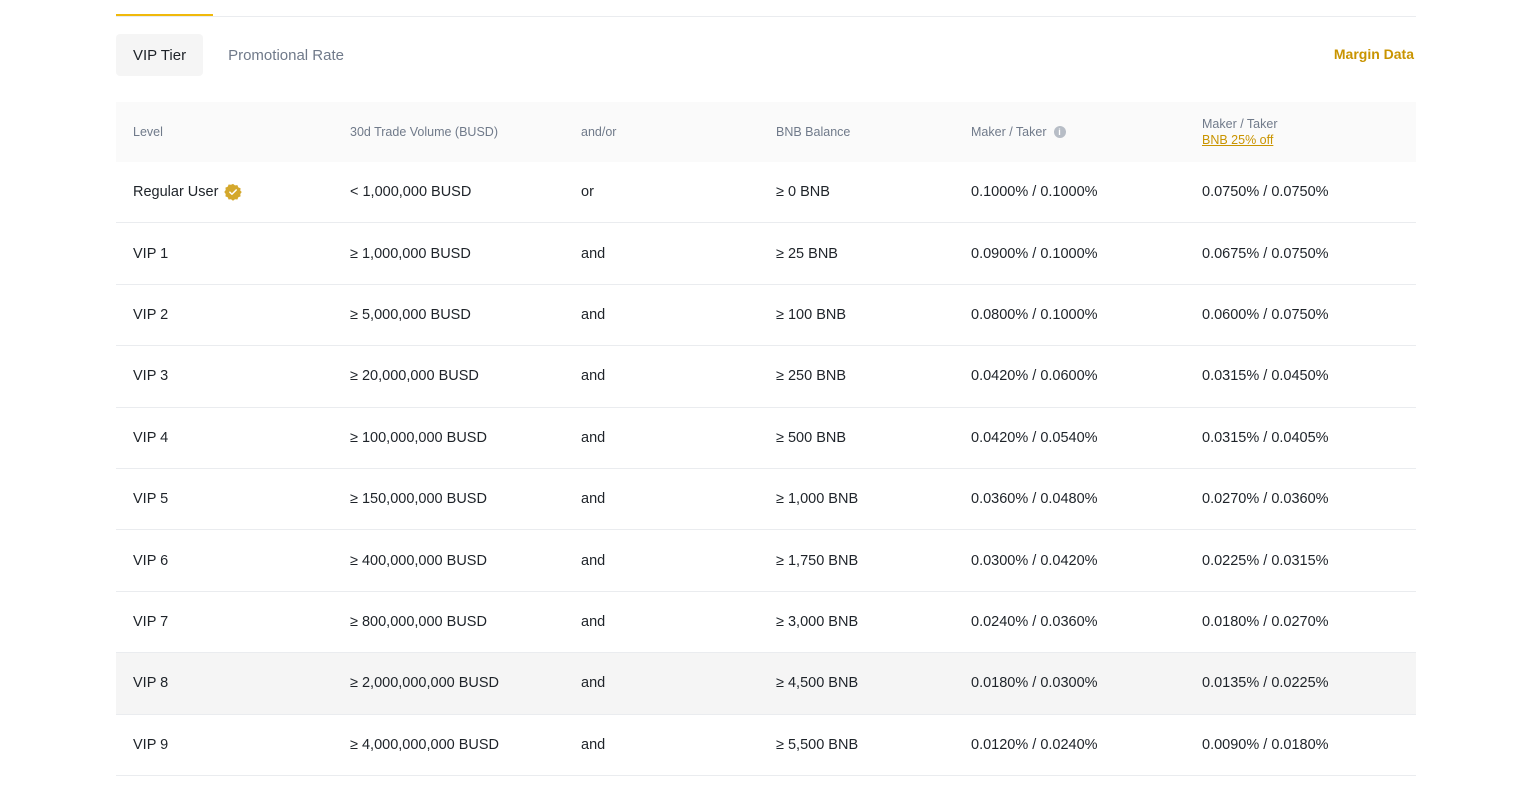 The image size is (1536, 791). Describe the element at coordinates (448, 561) in the screenshot. I see `cell-volume: ≥ 400,000,000 BUSD` at that location.